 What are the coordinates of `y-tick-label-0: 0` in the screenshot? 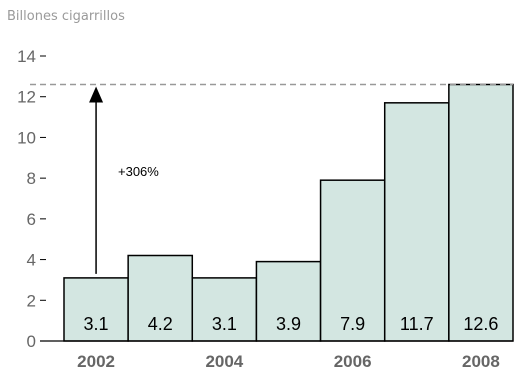 It's located at (31, 341).